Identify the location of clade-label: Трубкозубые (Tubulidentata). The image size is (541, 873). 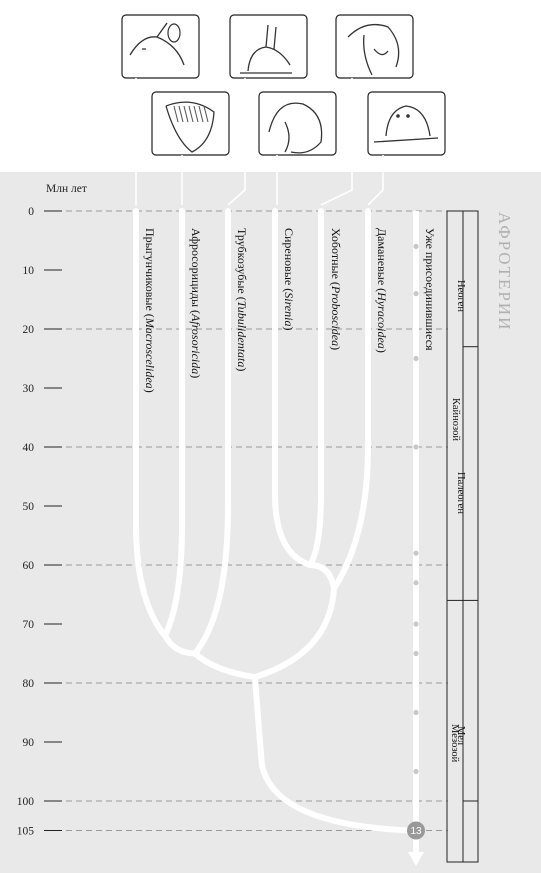
(242, 299).